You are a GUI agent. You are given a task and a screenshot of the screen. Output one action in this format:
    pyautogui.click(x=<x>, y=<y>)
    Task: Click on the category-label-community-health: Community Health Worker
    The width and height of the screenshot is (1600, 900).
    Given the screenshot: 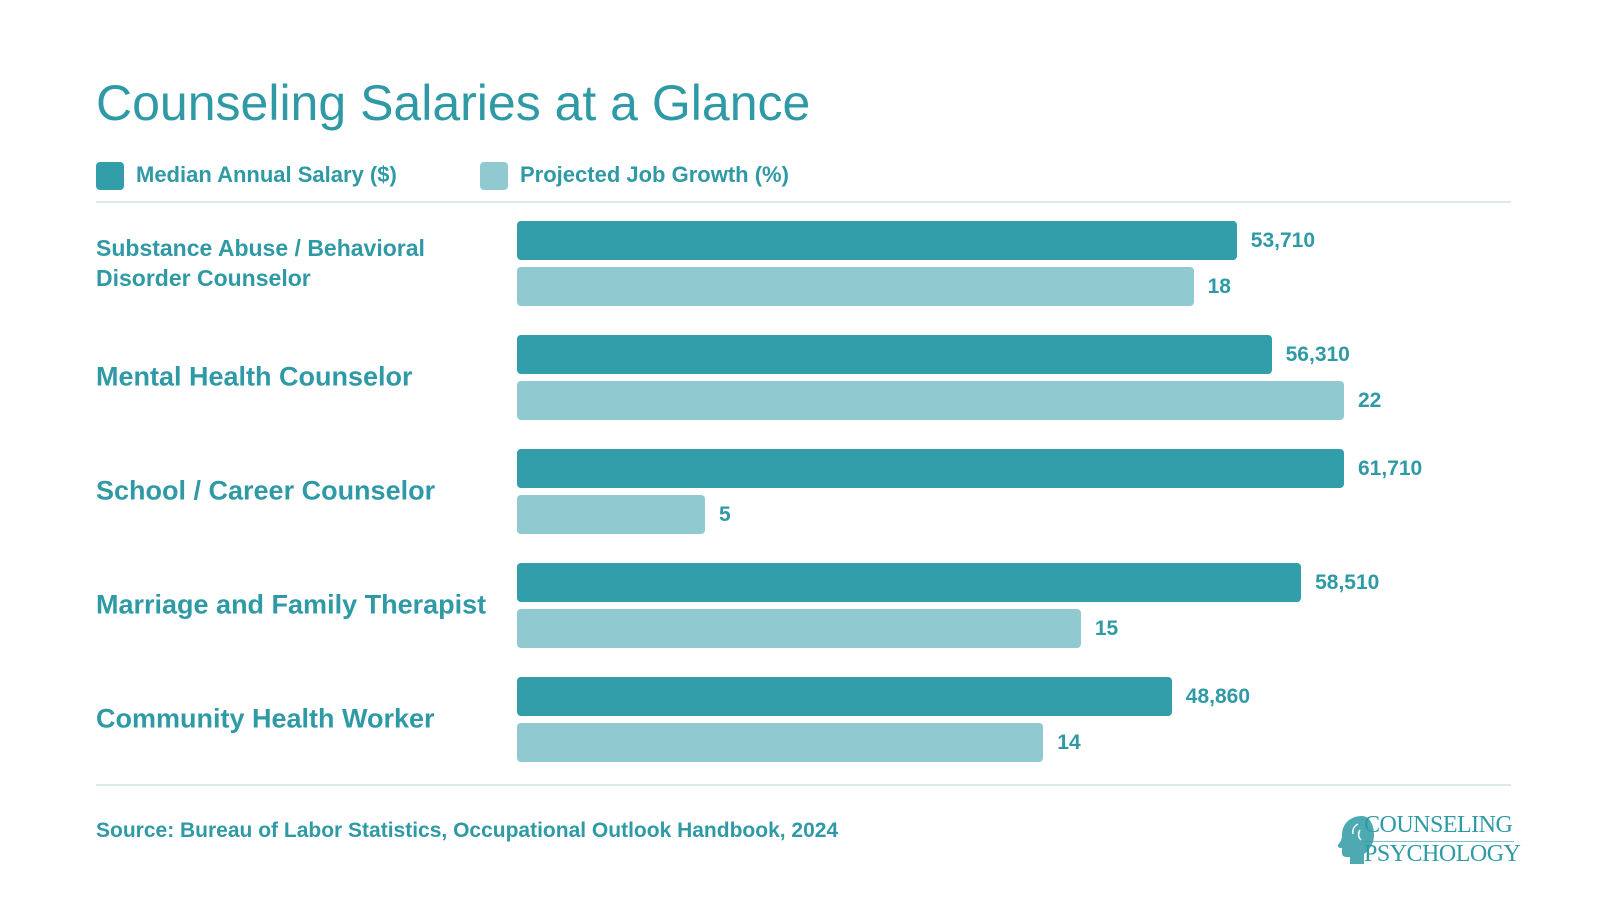 What is the action you would take?
    pyautogui.click(x=265, y=718)
    